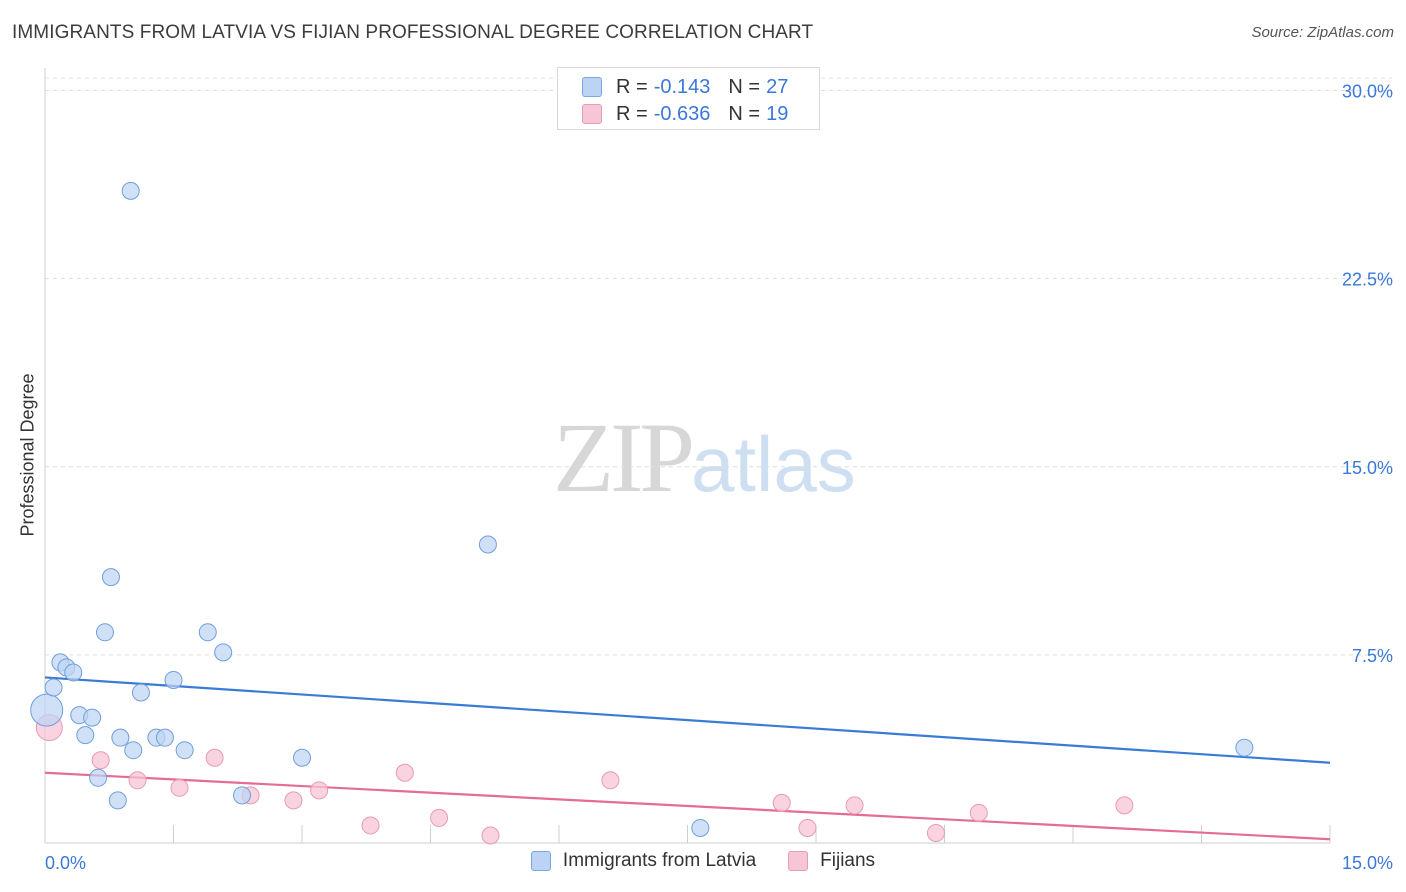 The height and width of the screenshot is (892, 1406). What do you see at coordinates (624, 457) in the screenshot?
I see `watermark-zip: ZIP` at bounding box center [624, 457].